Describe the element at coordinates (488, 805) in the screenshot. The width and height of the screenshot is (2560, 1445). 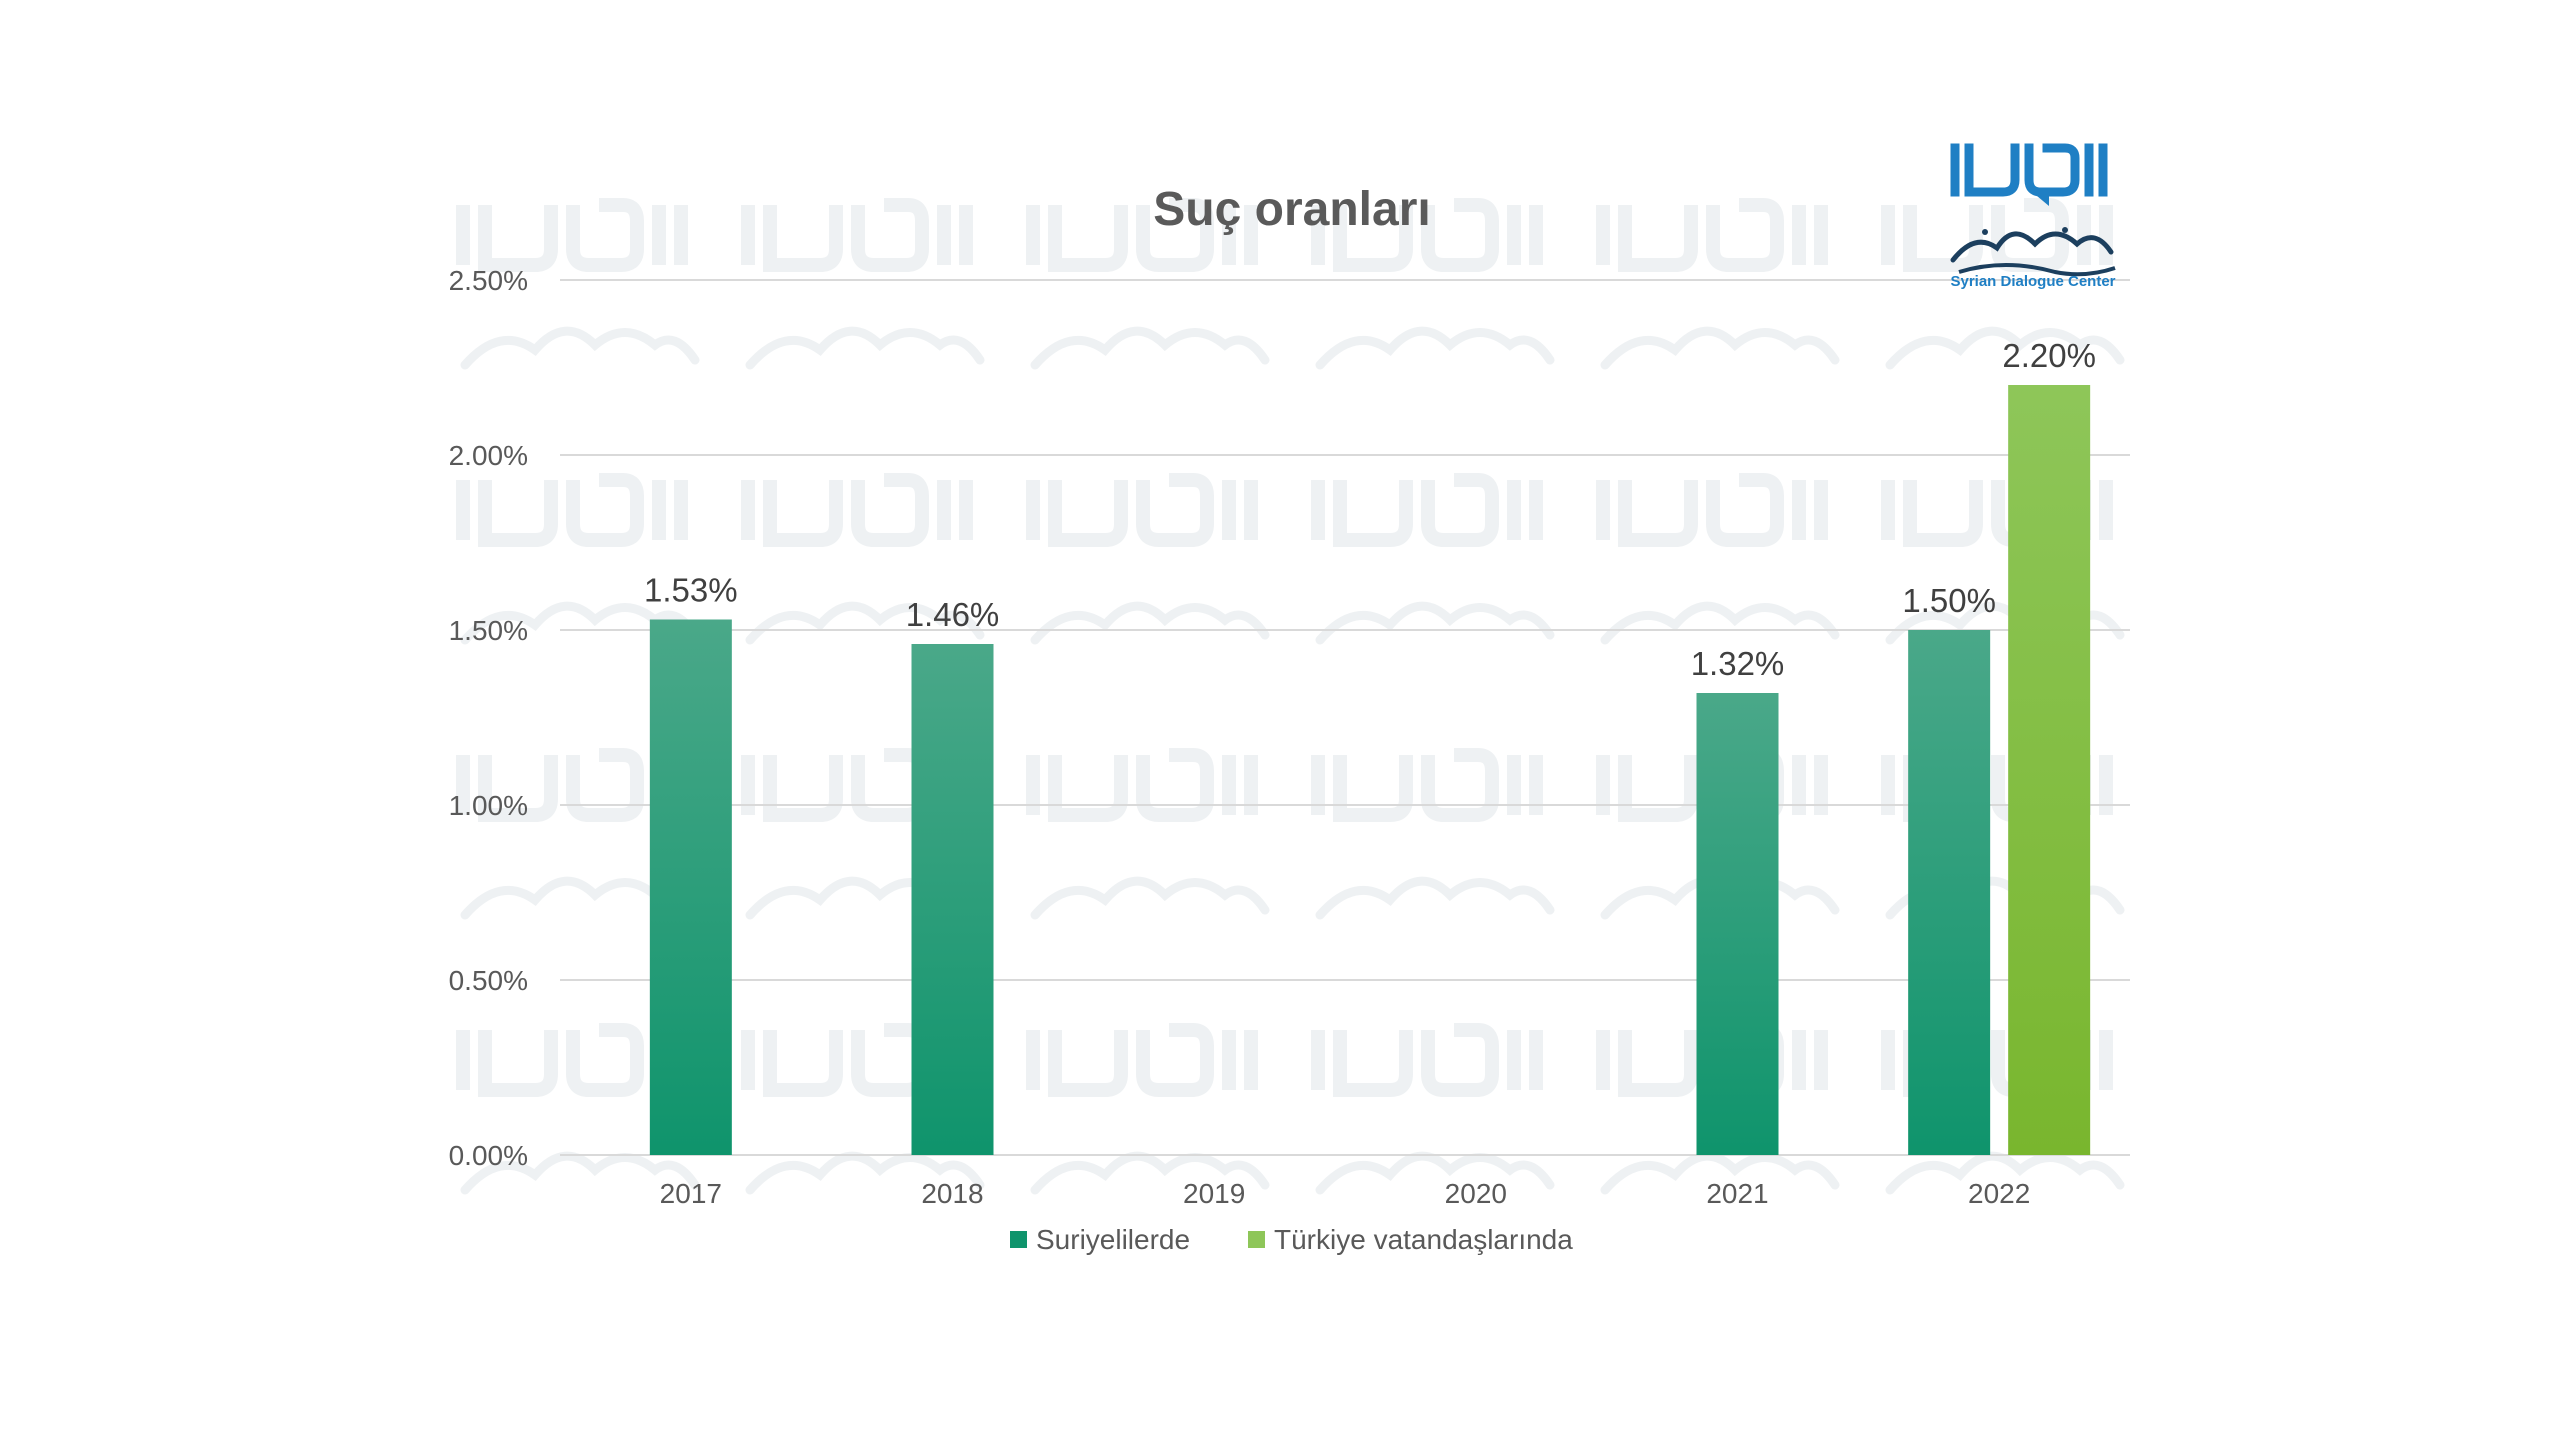
I see `y-tick-label: 1.00%` at that location.